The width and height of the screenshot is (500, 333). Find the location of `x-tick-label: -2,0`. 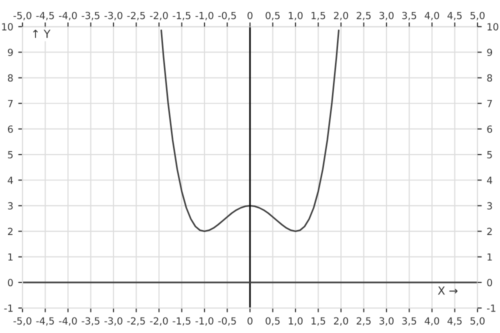

x-tick-label: -2,0 is located at coordinates (159, 16).